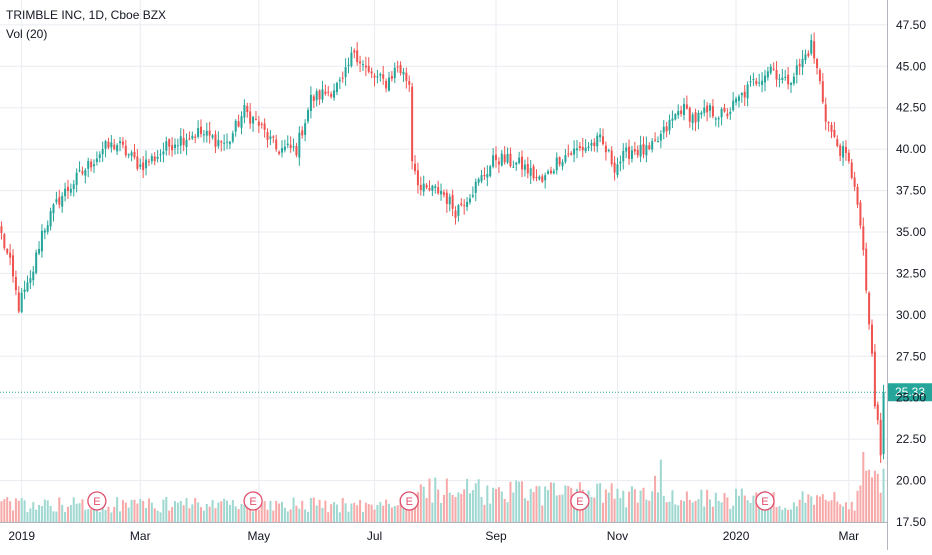 This screenshot has height=555, width=932. Describe the element at coordinates (911, 398) in the screenshot. I see `y-tick-label: 25.00` at that location.